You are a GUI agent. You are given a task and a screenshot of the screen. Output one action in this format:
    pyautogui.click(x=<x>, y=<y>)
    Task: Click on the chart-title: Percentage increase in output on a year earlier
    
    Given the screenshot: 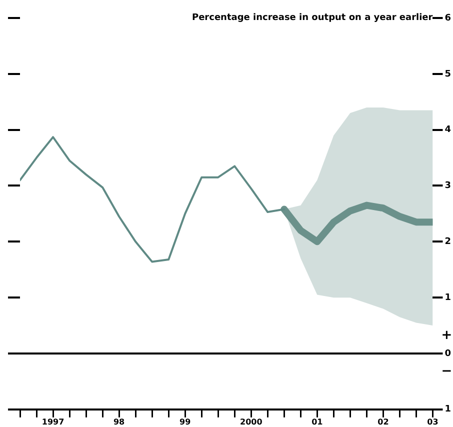 What is the action you would take?
    pyautogui.click(x=313, y=17)
    